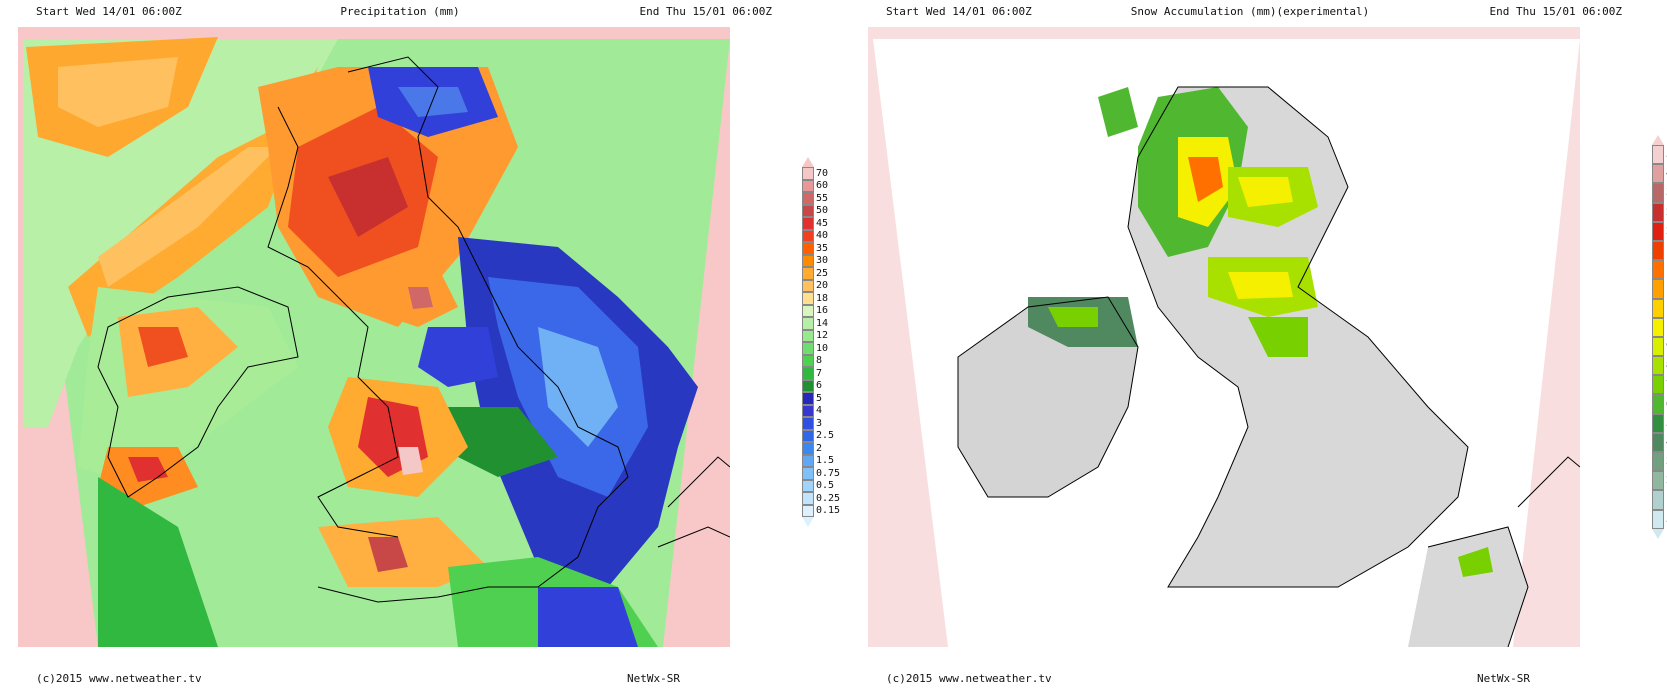 Image resolution: width=1667 pixels, height=693 pixels. Describe the element at coordinates (819, 423) in the screenshot. I see `legend-label: 3` at that location.